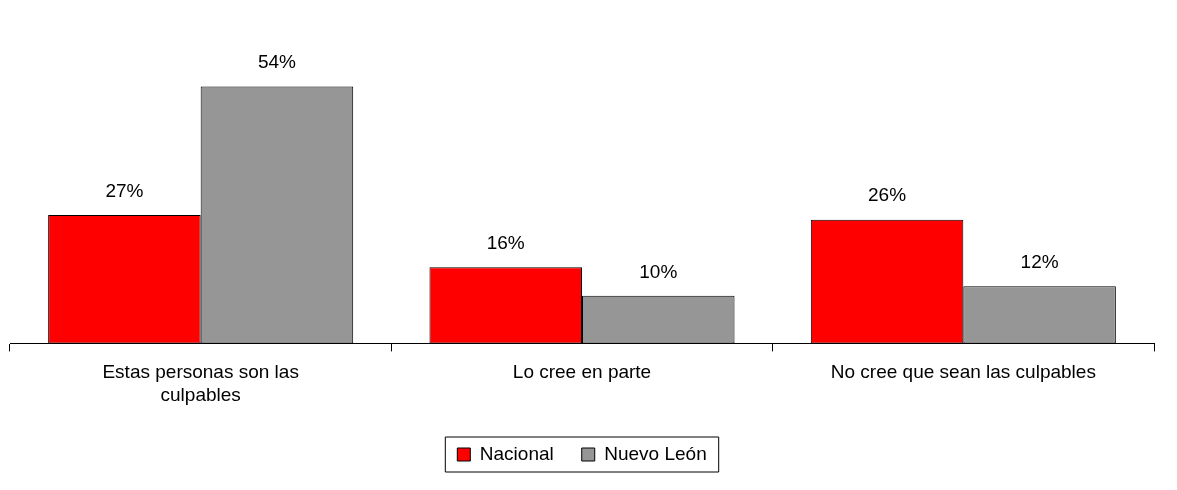  What do you see at coordinates (516, 453) in the screenshot?
I see `legend-label: Nacional` at bounding box center [516, 453].